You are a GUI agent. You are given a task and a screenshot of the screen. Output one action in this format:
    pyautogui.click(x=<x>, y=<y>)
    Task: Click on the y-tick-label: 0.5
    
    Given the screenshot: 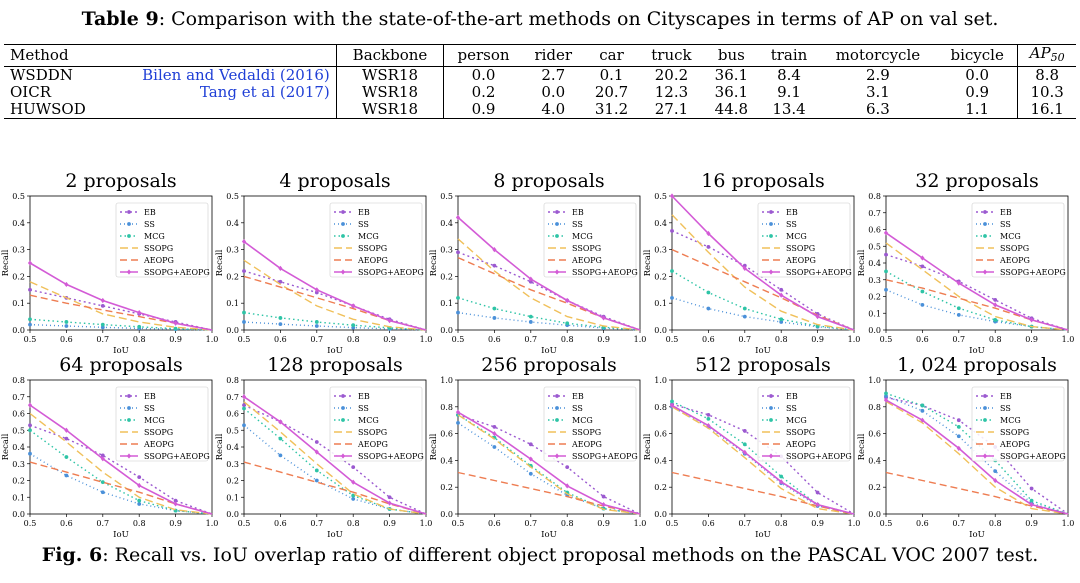 What is the action you would take?
    pyautogui.click(x=660, y=196)
    